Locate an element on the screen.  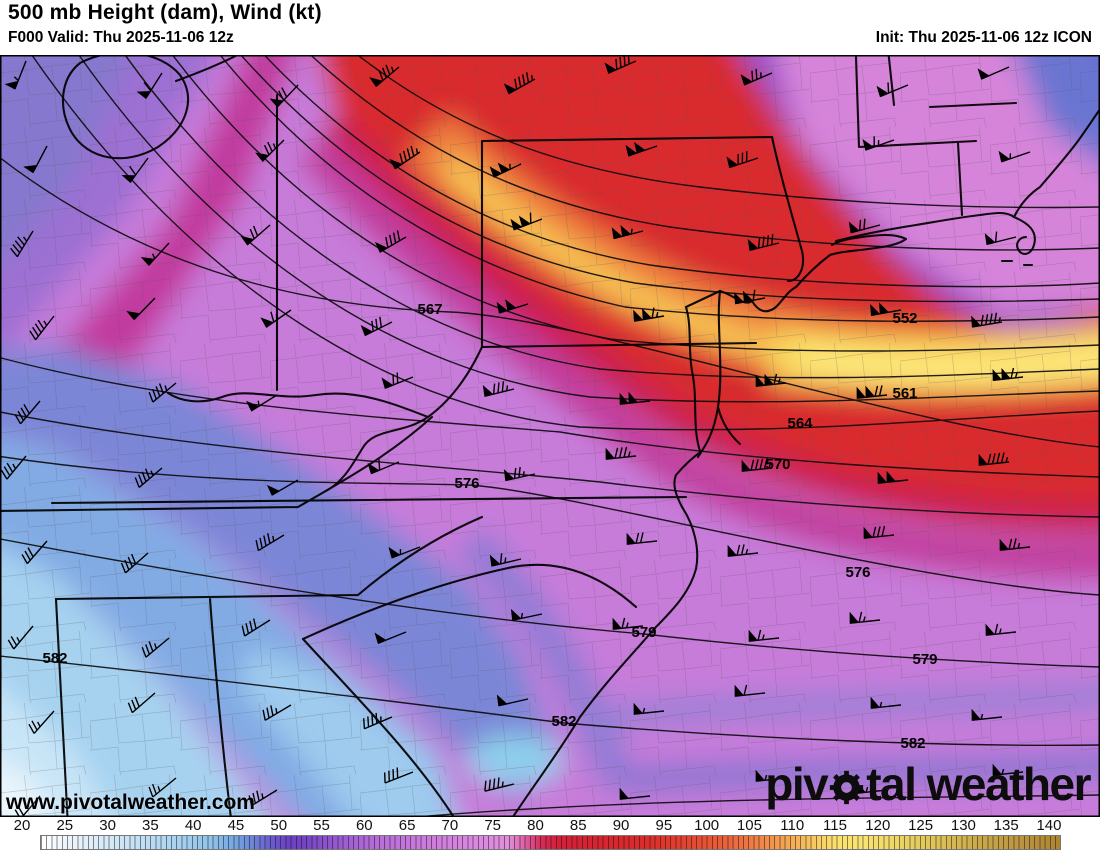
colorbar-tick-label: 35 is located at coordinates (150, 825).